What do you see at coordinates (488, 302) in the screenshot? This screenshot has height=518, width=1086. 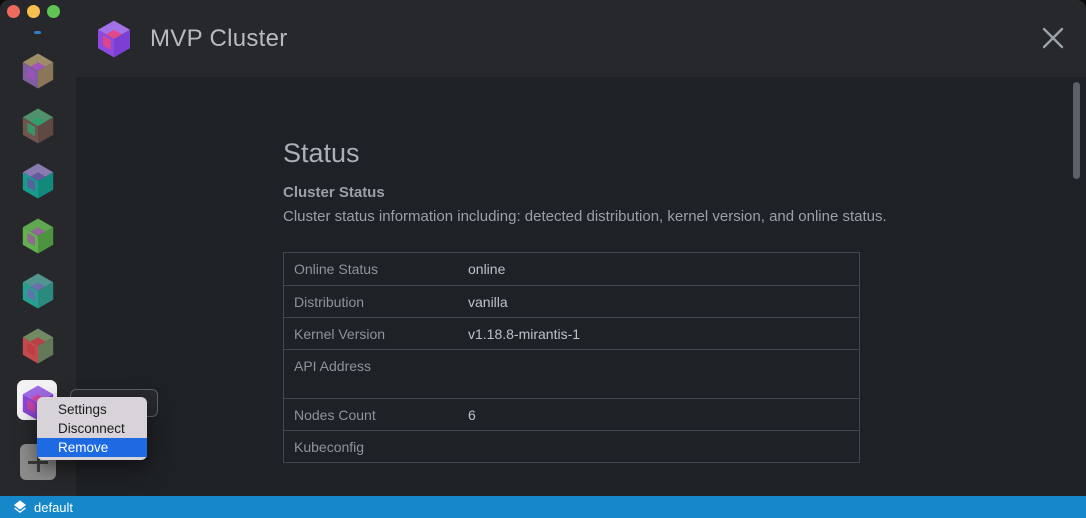 I see `row-value: vanilla` at bounding box center [488, 302].